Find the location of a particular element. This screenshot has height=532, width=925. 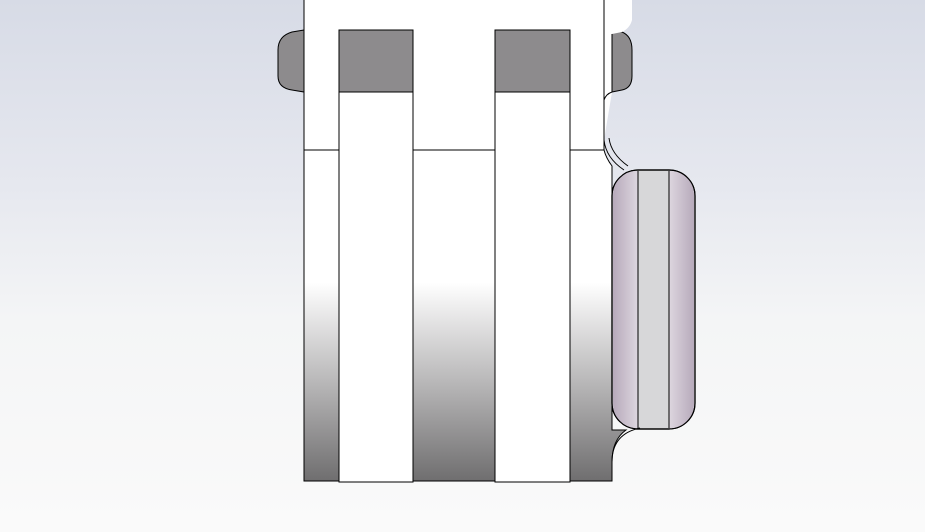

upper-collar-left is located at coordinates (291, 61).